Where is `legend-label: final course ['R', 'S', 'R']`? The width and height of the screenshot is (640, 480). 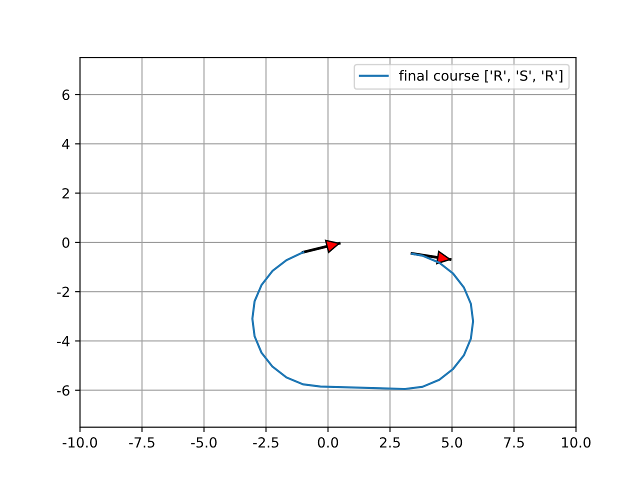 legend-label: final course ['R', 'S', 'R'] is located at coordinates (480, 76).